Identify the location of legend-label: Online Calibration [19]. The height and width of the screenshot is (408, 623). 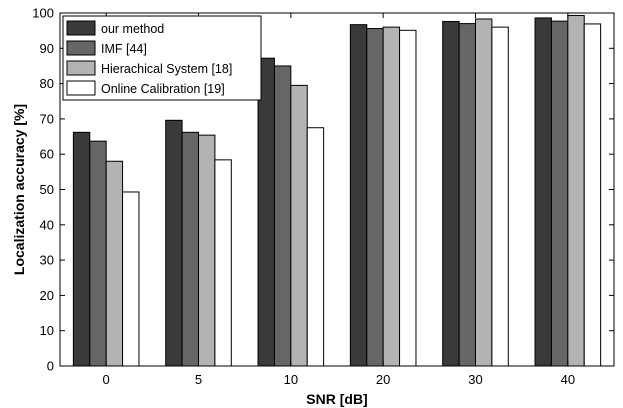
(163, 89).